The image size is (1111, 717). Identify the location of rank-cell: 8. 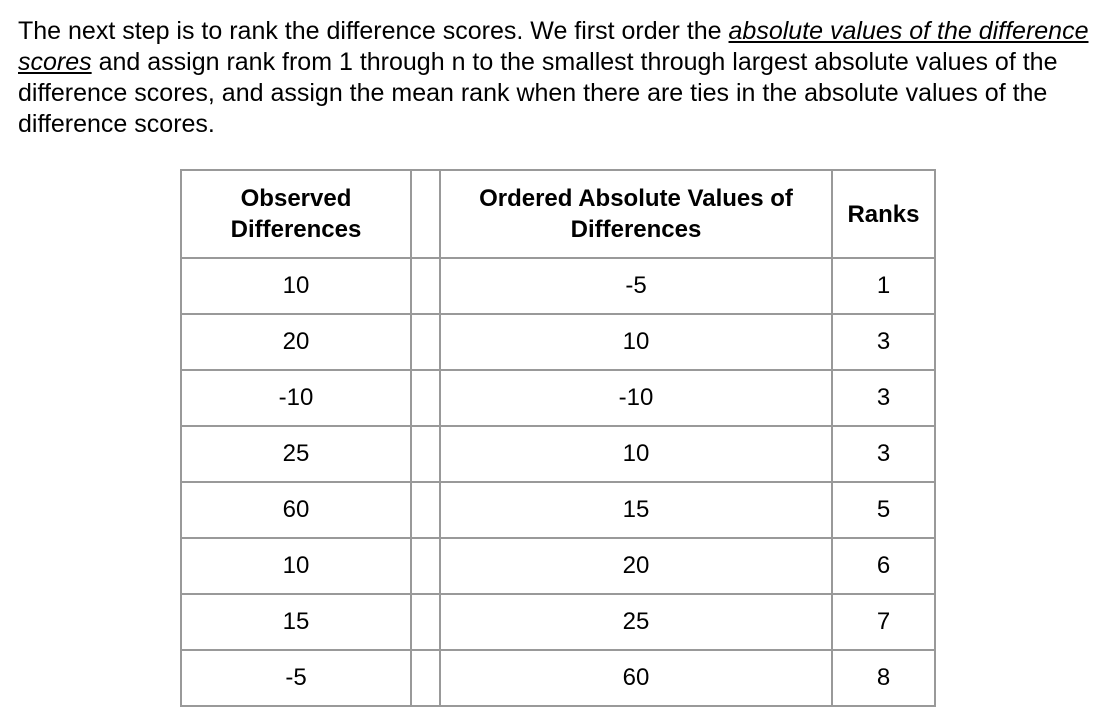
(883, 678).